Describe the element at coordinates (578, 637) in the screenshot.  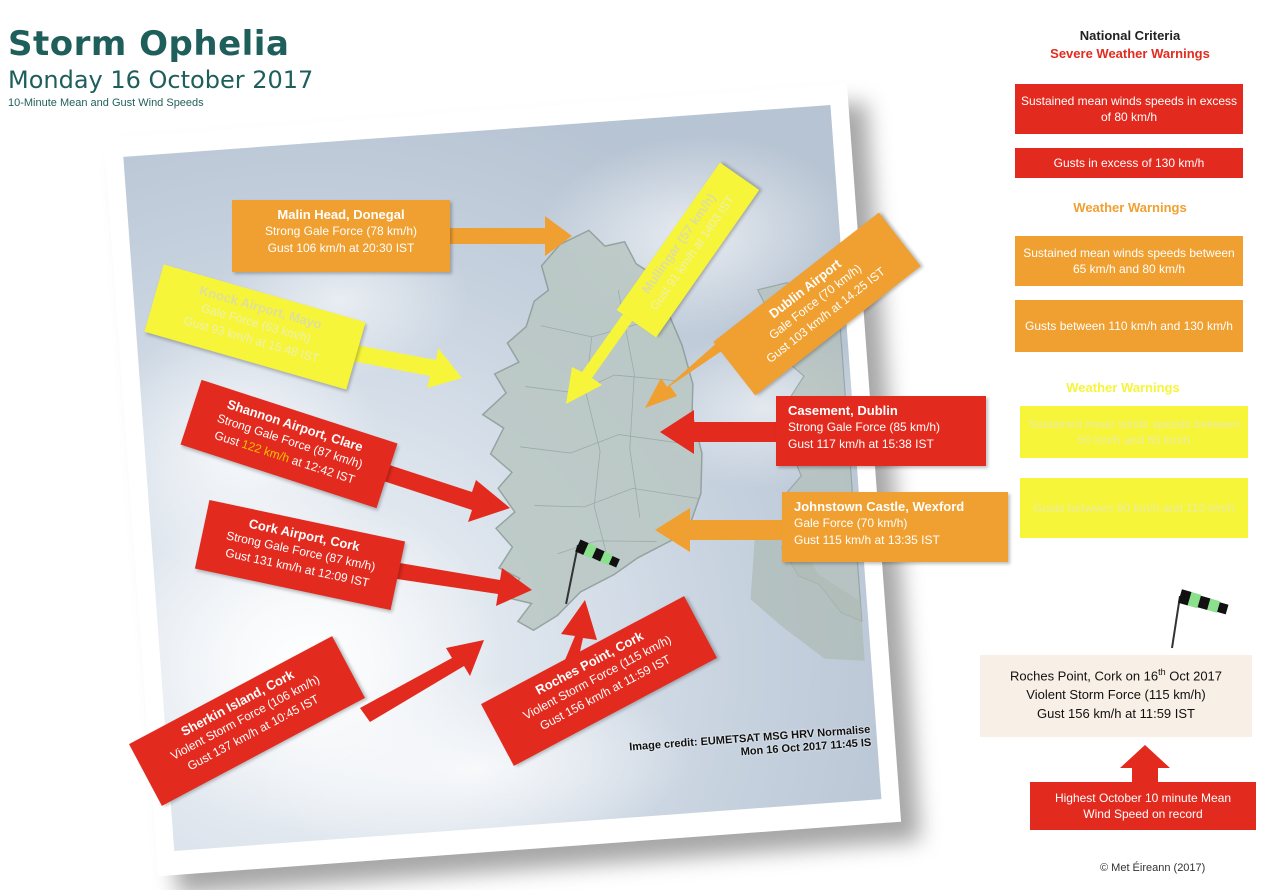
I see `roches-arrow` at that location.